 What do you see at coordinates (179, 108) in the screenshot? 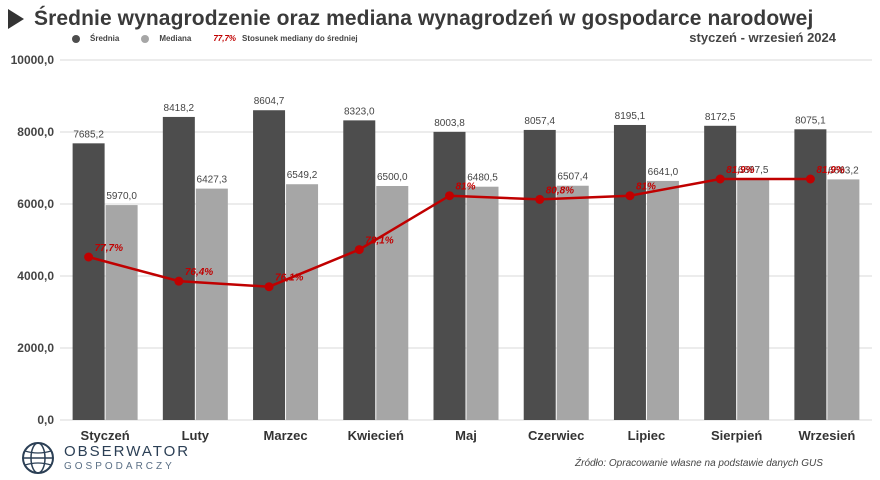
I see `bar-mean-value-label: 8418,2` at bounding box center [179, 108].